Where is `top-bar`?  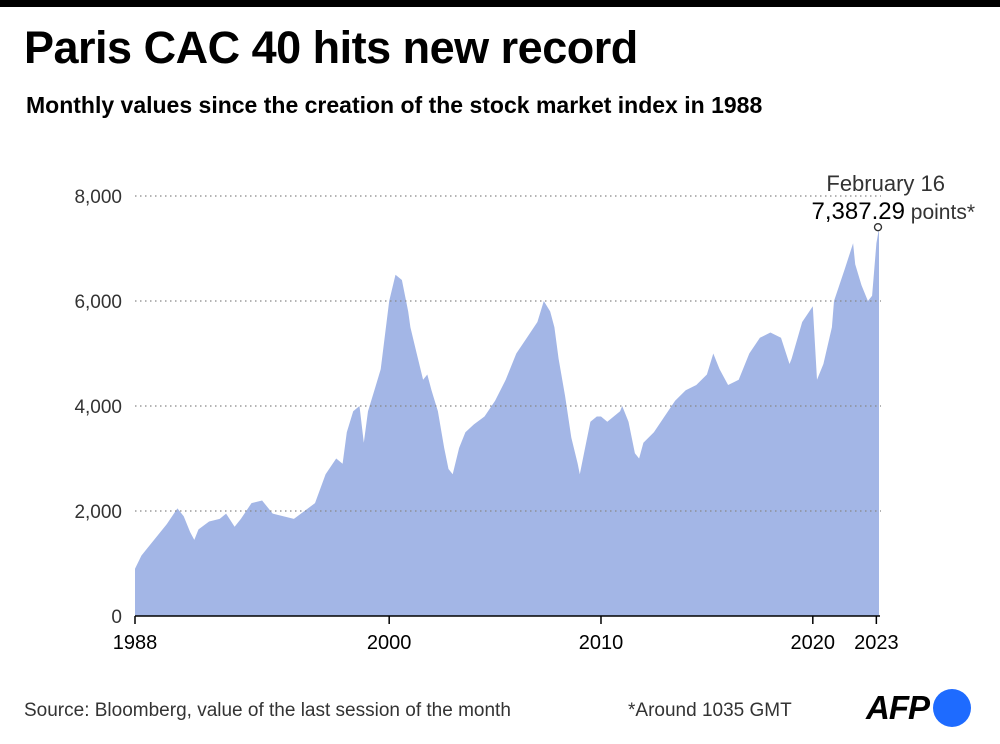
top-bar is located at coordinates (500, 3).